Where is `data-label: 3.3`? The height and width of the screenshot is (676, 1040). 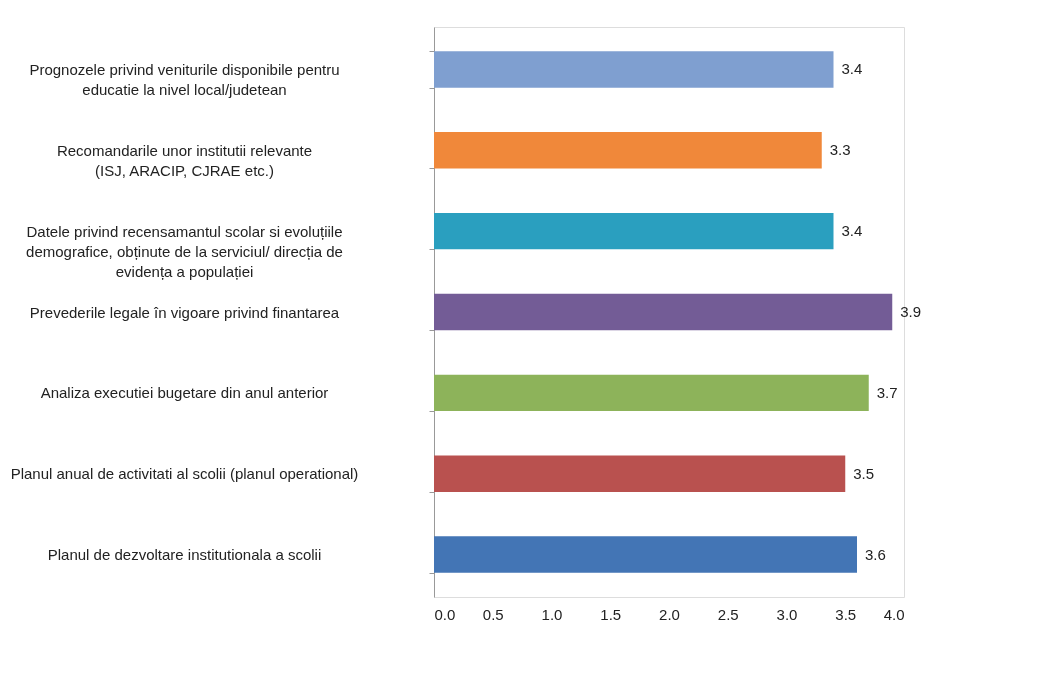
data-label: 3.3 is located at coordinates (840, 150).